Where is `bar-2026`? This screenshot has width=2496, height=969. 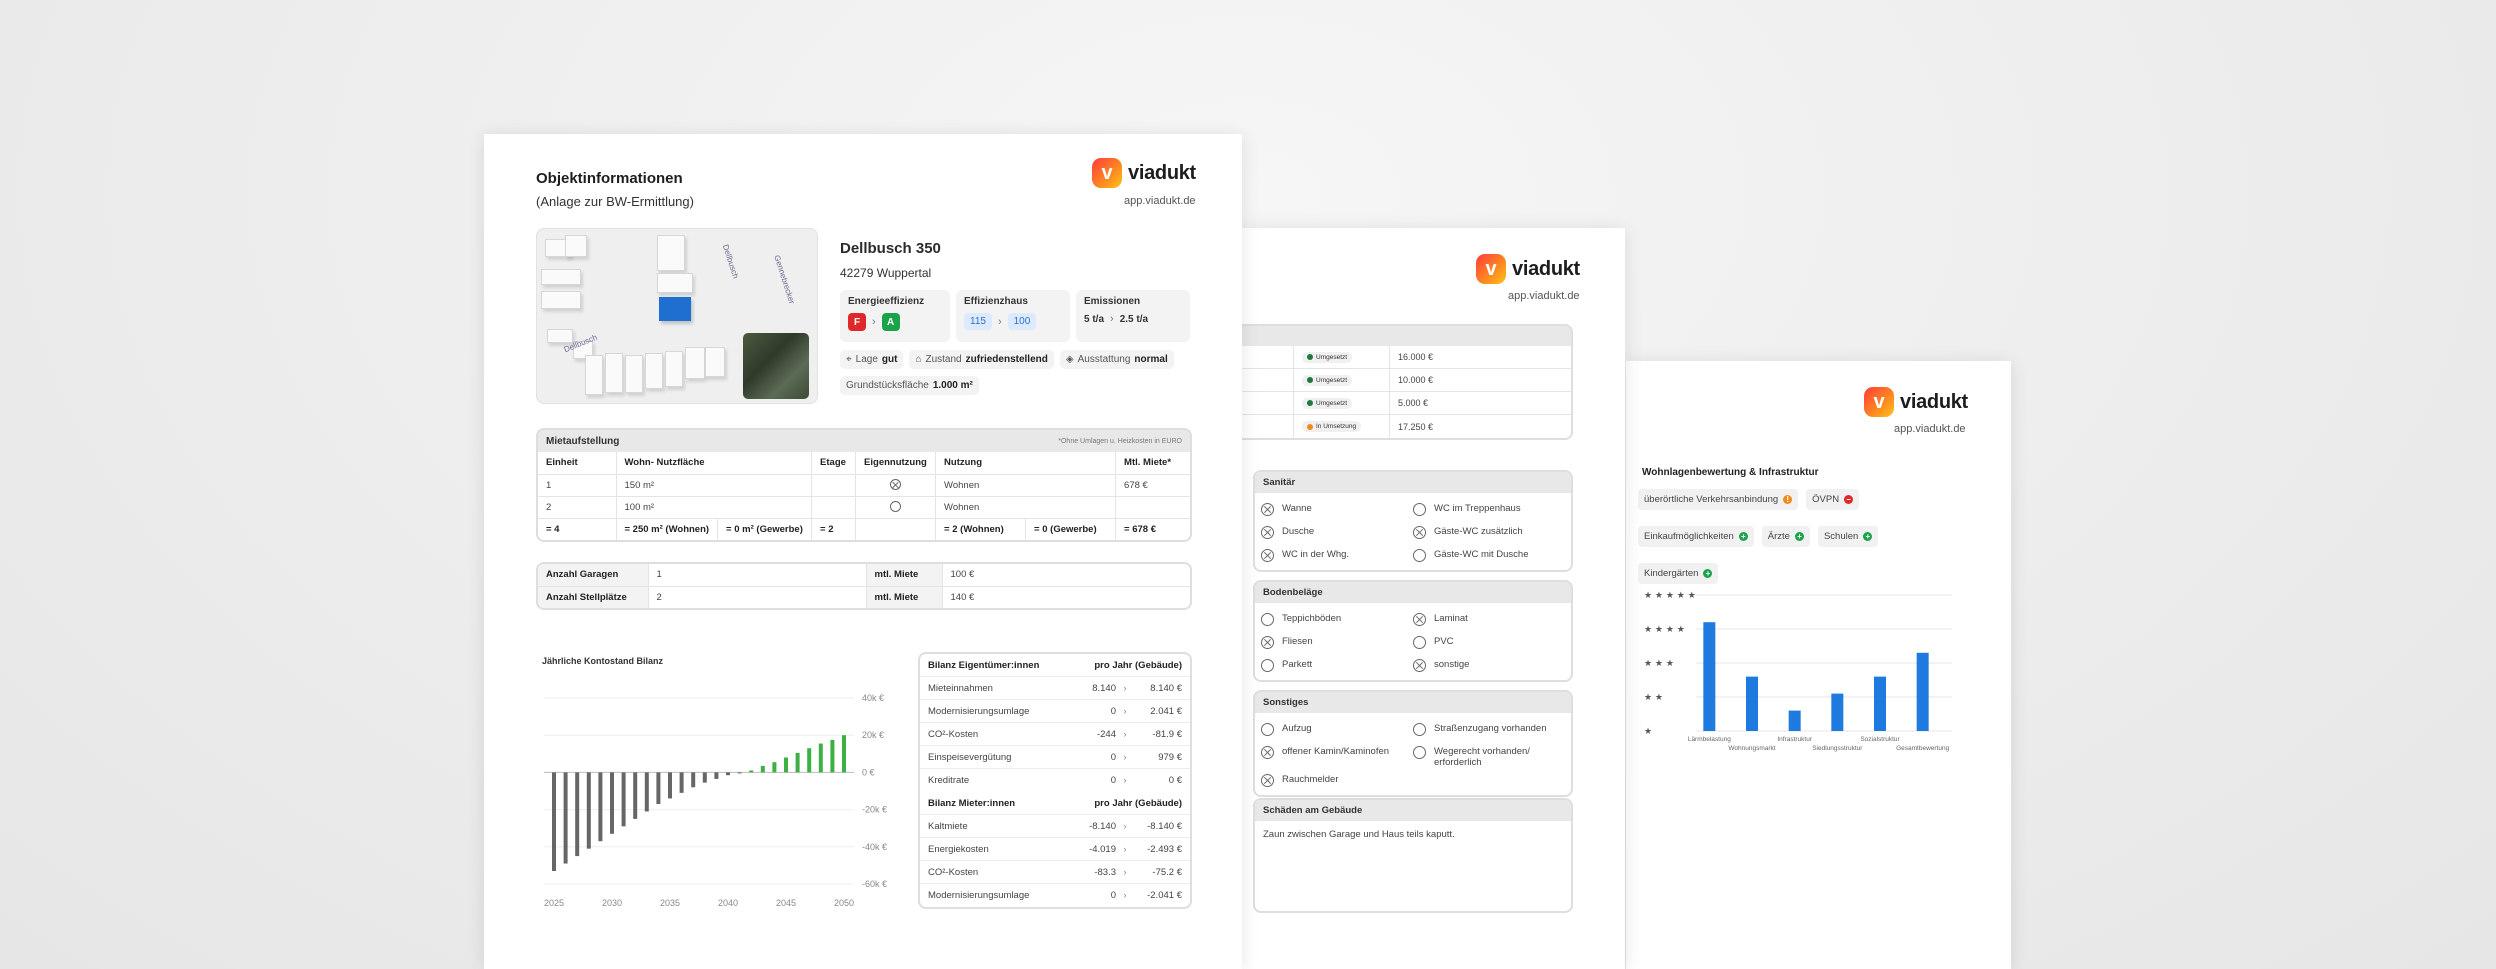
bar-2026 is located at coordinates (565, 818).